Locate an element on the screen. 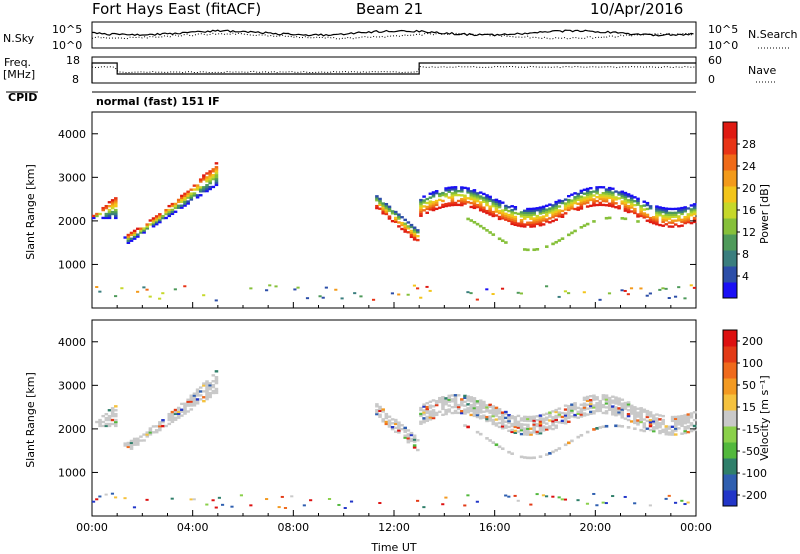  velocity-colorbar-tick: 50 is located at coordinates (749, 385).